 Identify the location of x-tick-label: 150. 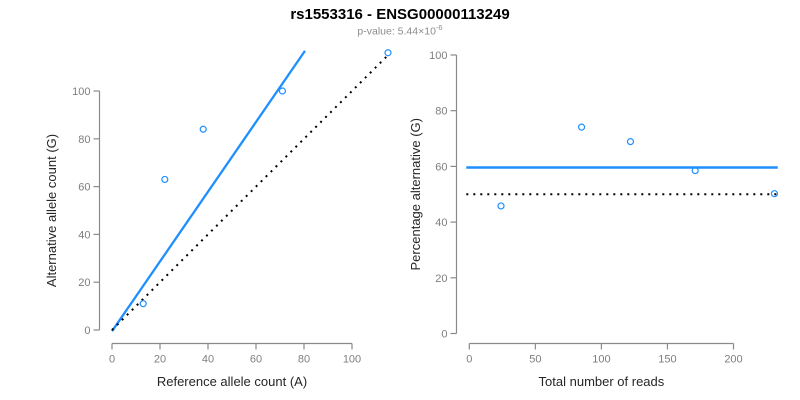
(667, 360).